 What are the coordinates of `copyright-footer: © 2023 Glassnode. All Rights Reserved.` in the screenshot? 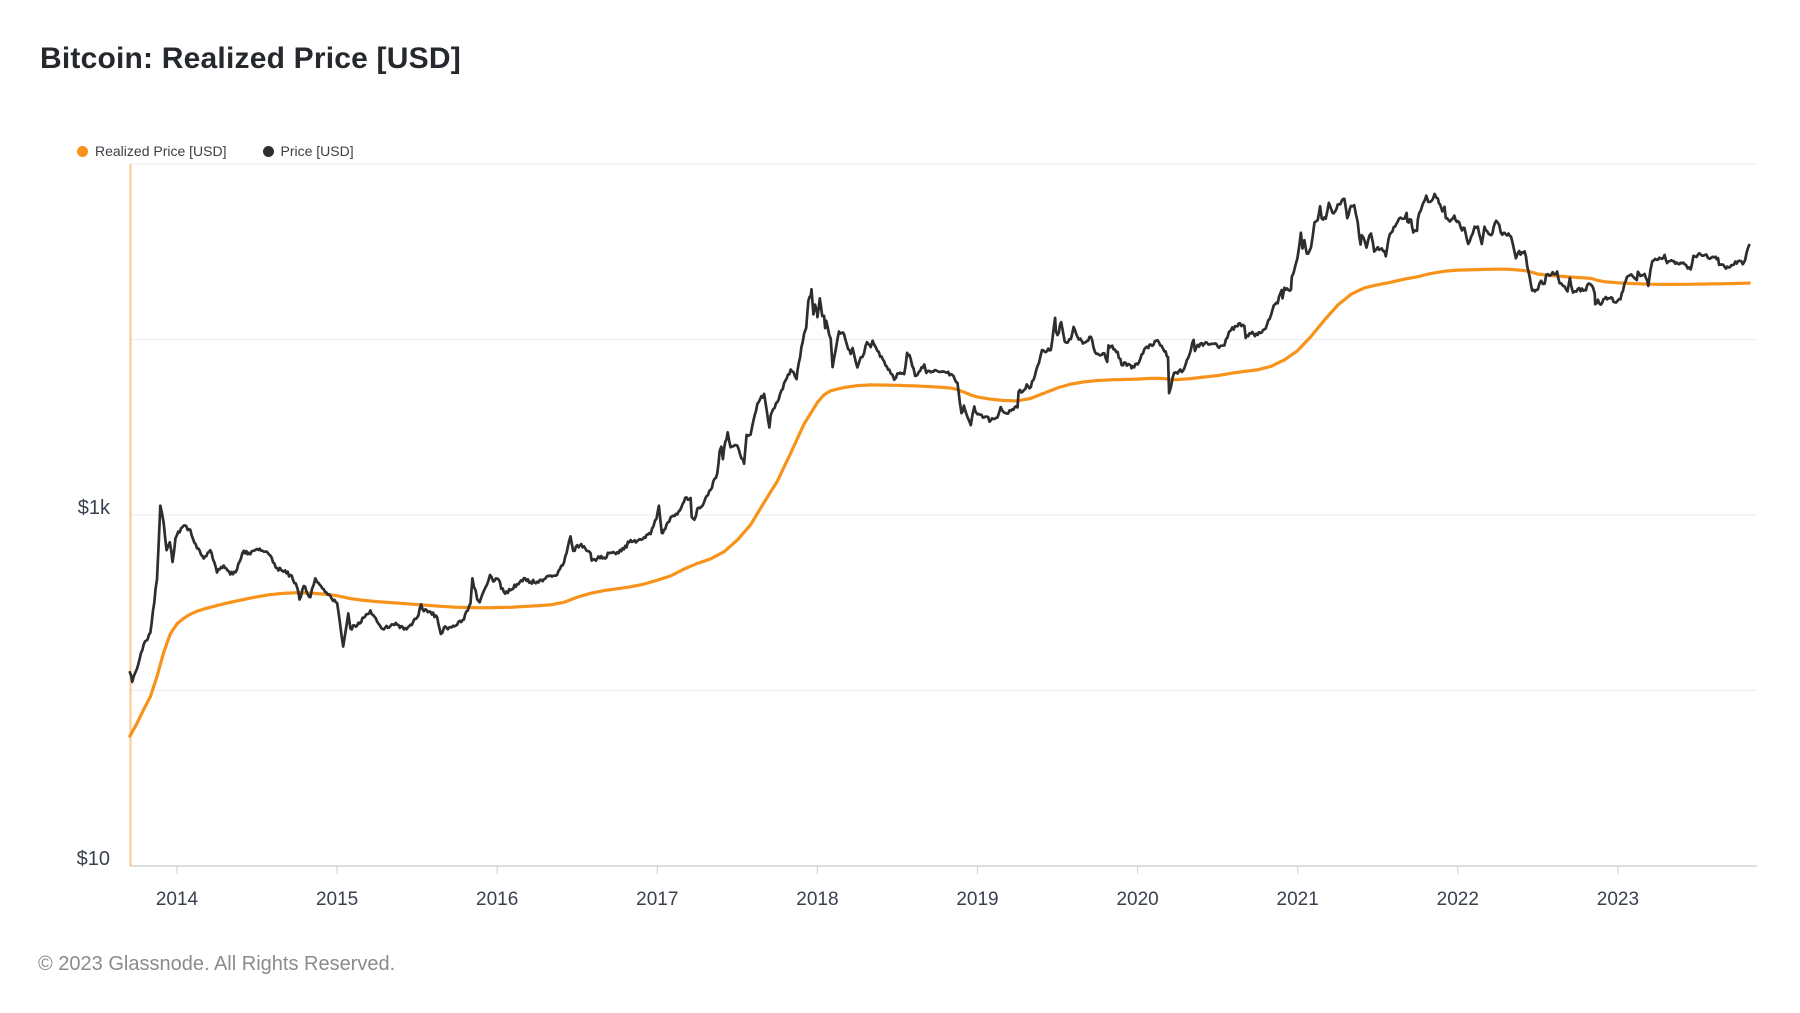 It's located at (217, 964).